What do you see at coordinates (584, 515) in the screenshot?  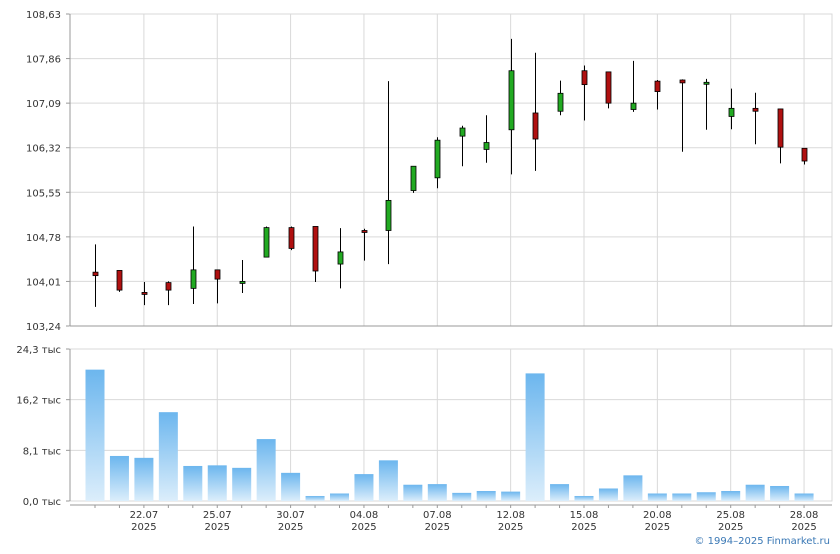 I see `x-tick-label-date: 15.08` at bounding box center [584, 515].